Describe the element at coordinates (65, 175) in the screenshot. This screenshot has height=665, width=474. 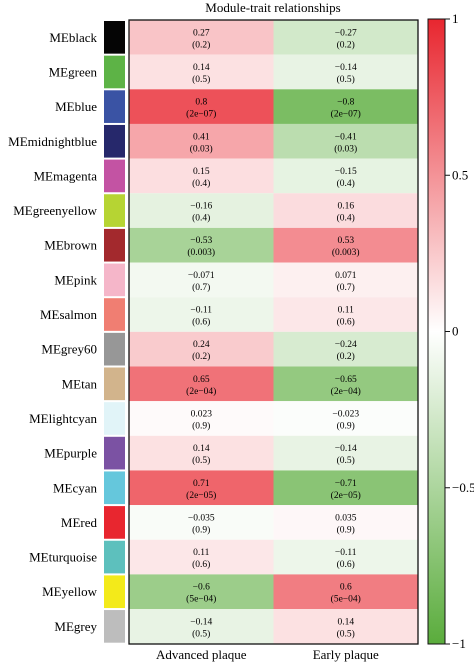
I see `row-label: MEmagenta` at that location.